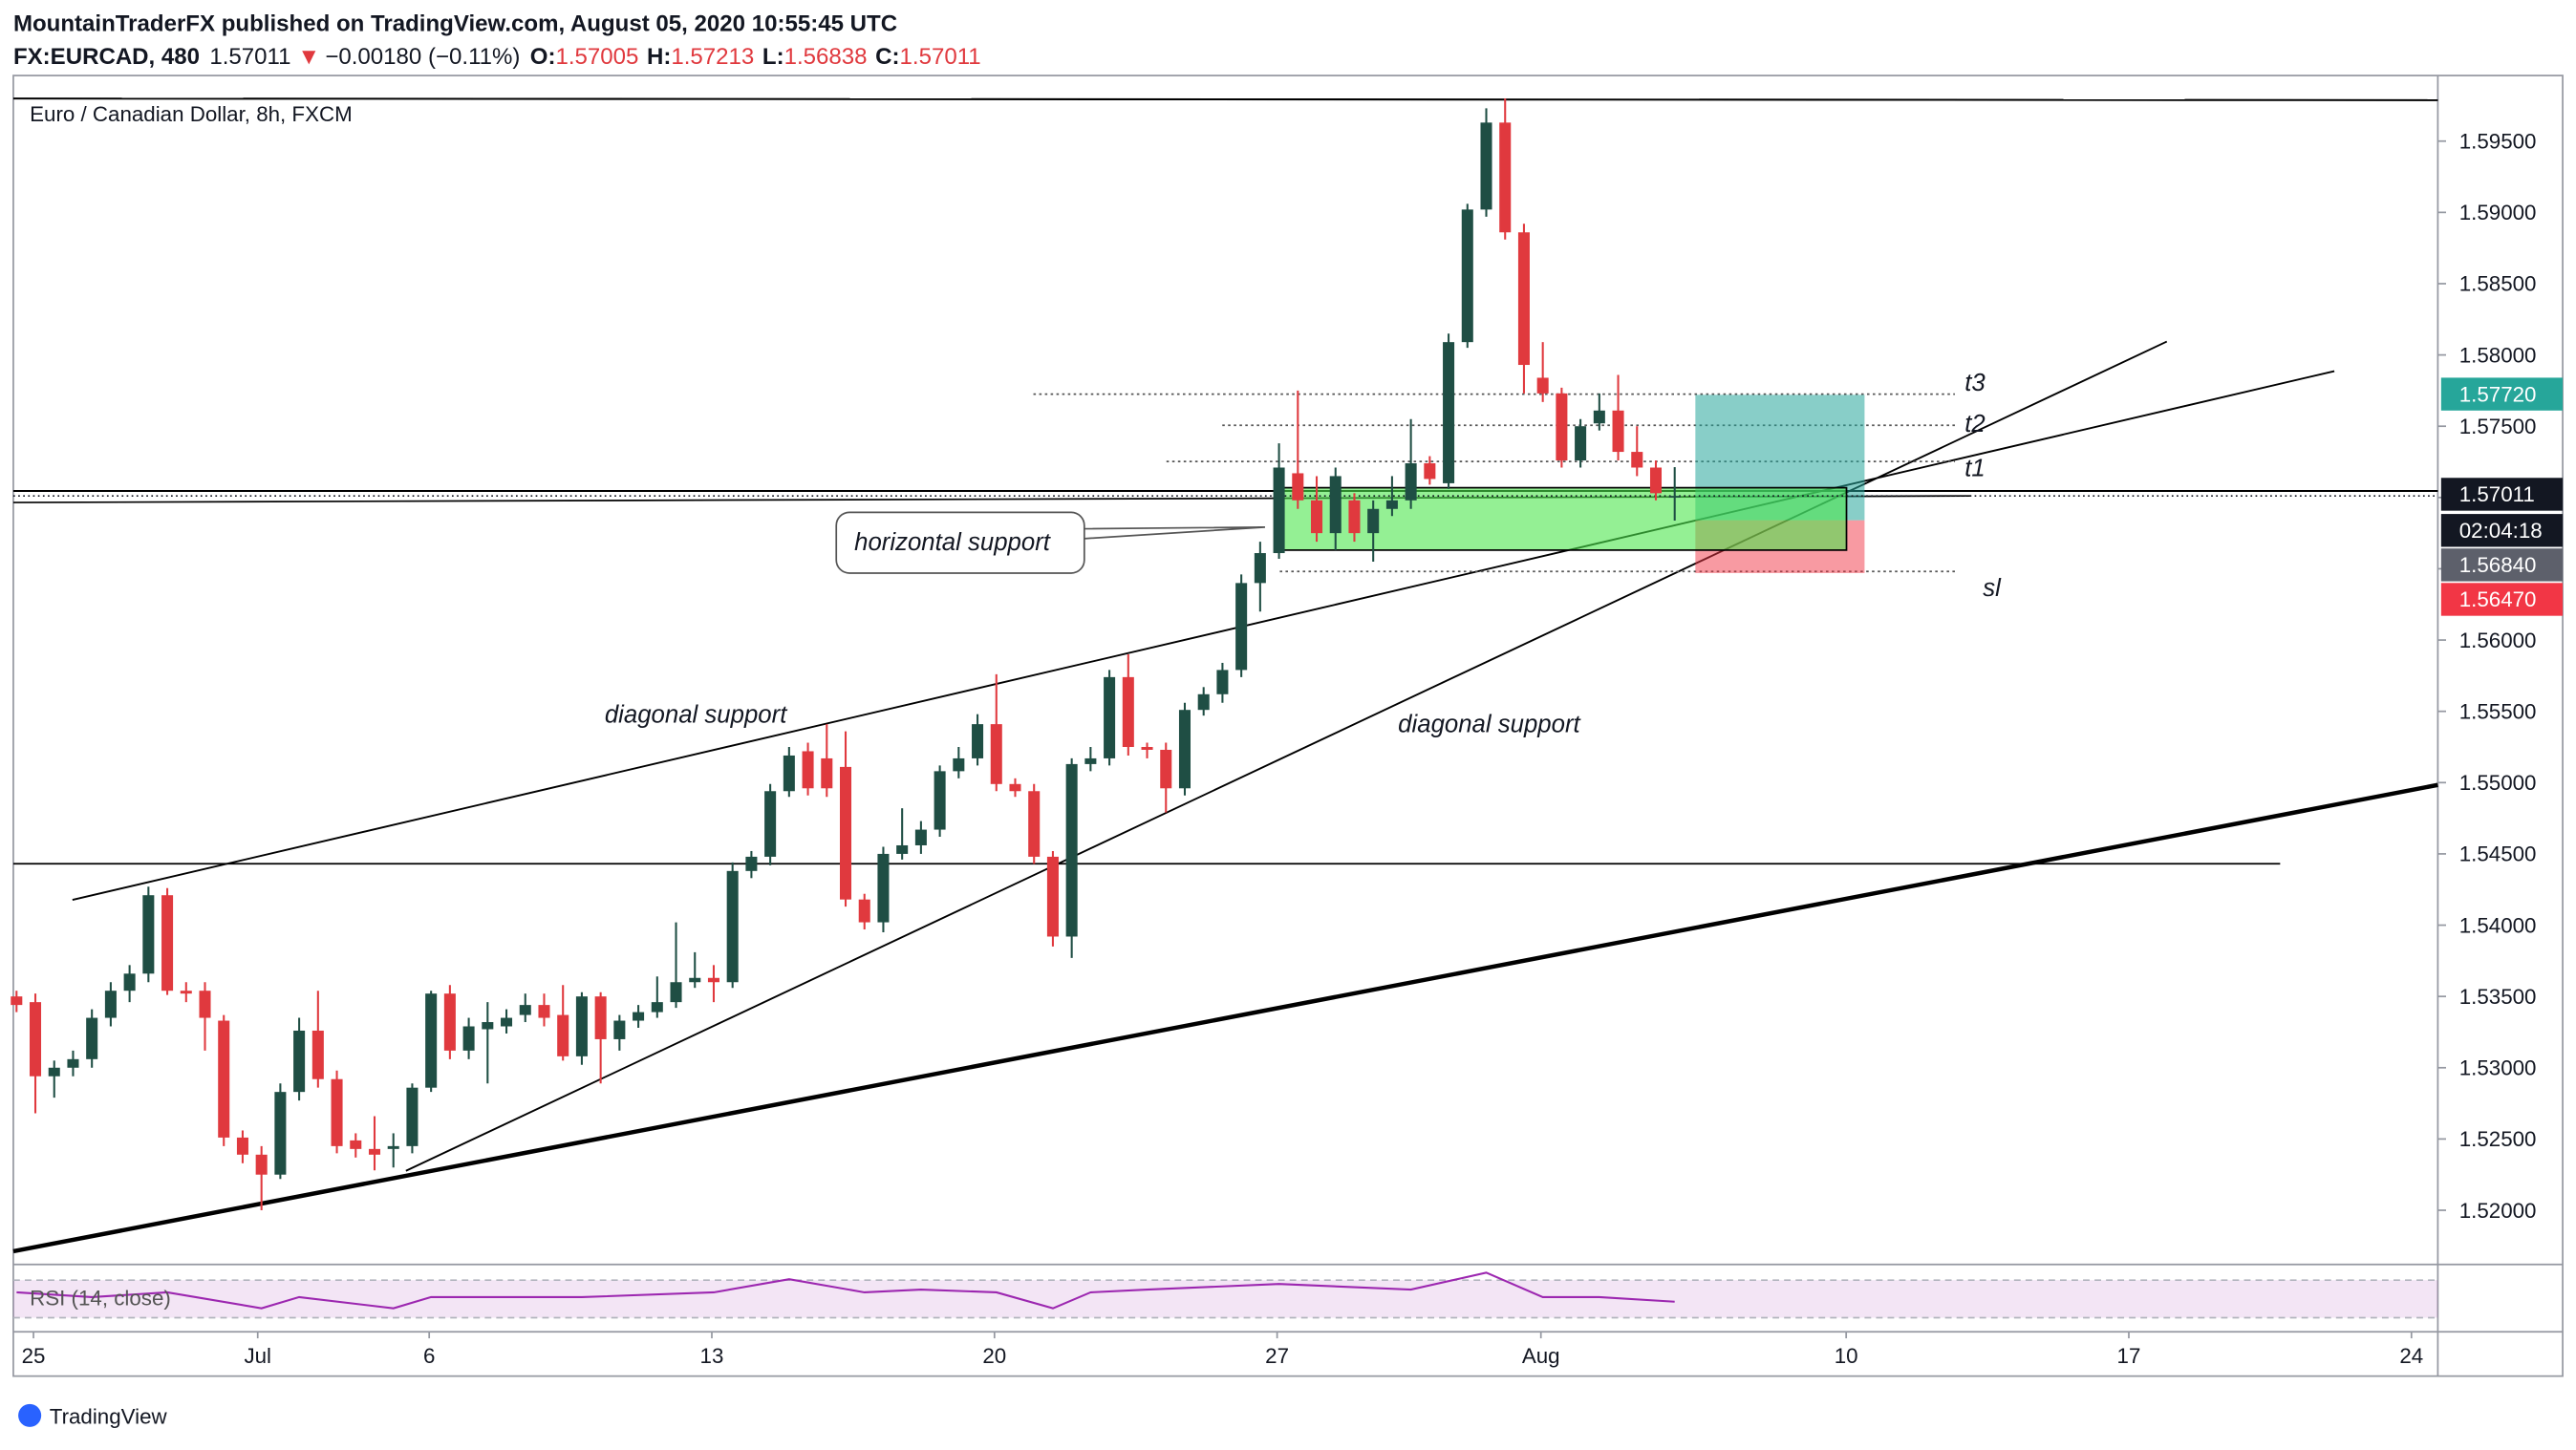 This screenshot has height=1450, width=2576. I want to click on annotation: horizontal support, so click(953, 542).